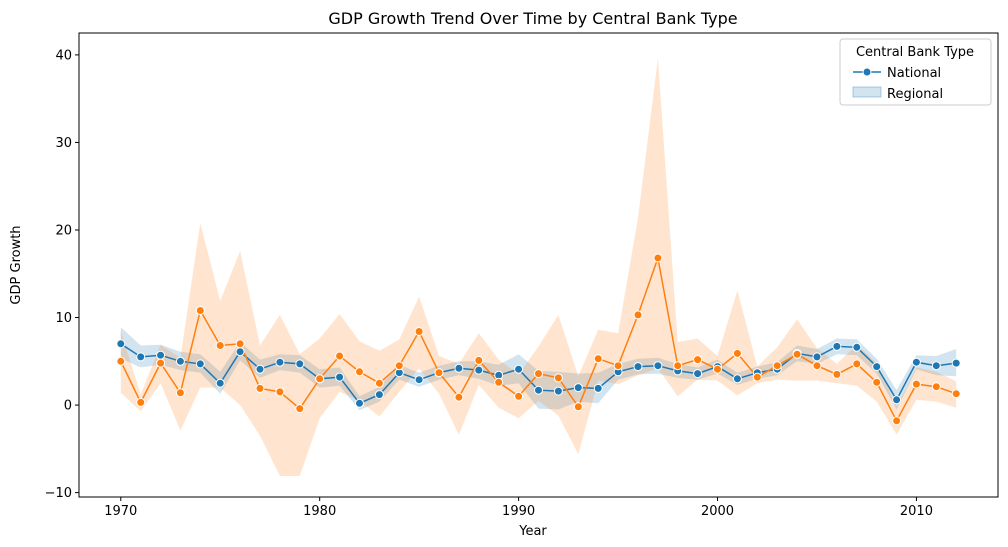  What do you see at coordinates (916, 511) in the screenshot?
I see `x-tick-label: 2010` at bounding box center [916, 511].